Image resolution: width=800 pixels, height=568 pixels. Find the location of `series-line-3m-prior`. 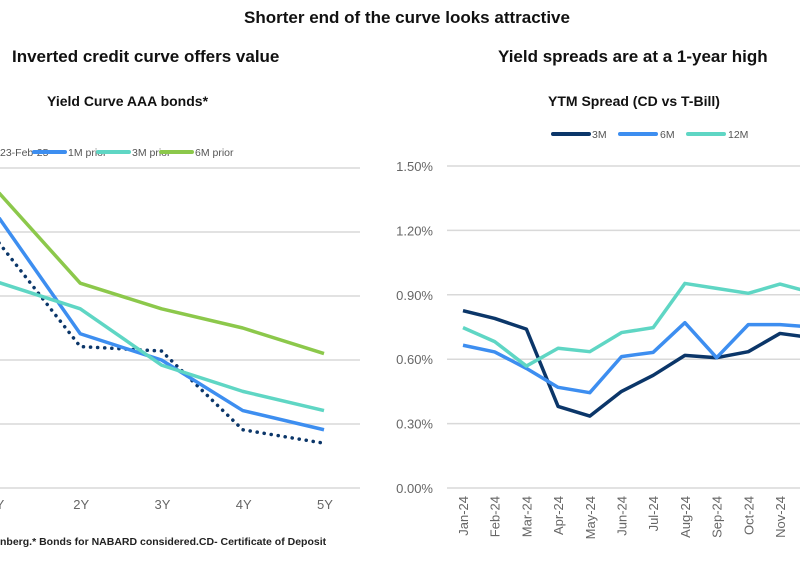

series-line-3m-prior is located at coordinates (162, 347).